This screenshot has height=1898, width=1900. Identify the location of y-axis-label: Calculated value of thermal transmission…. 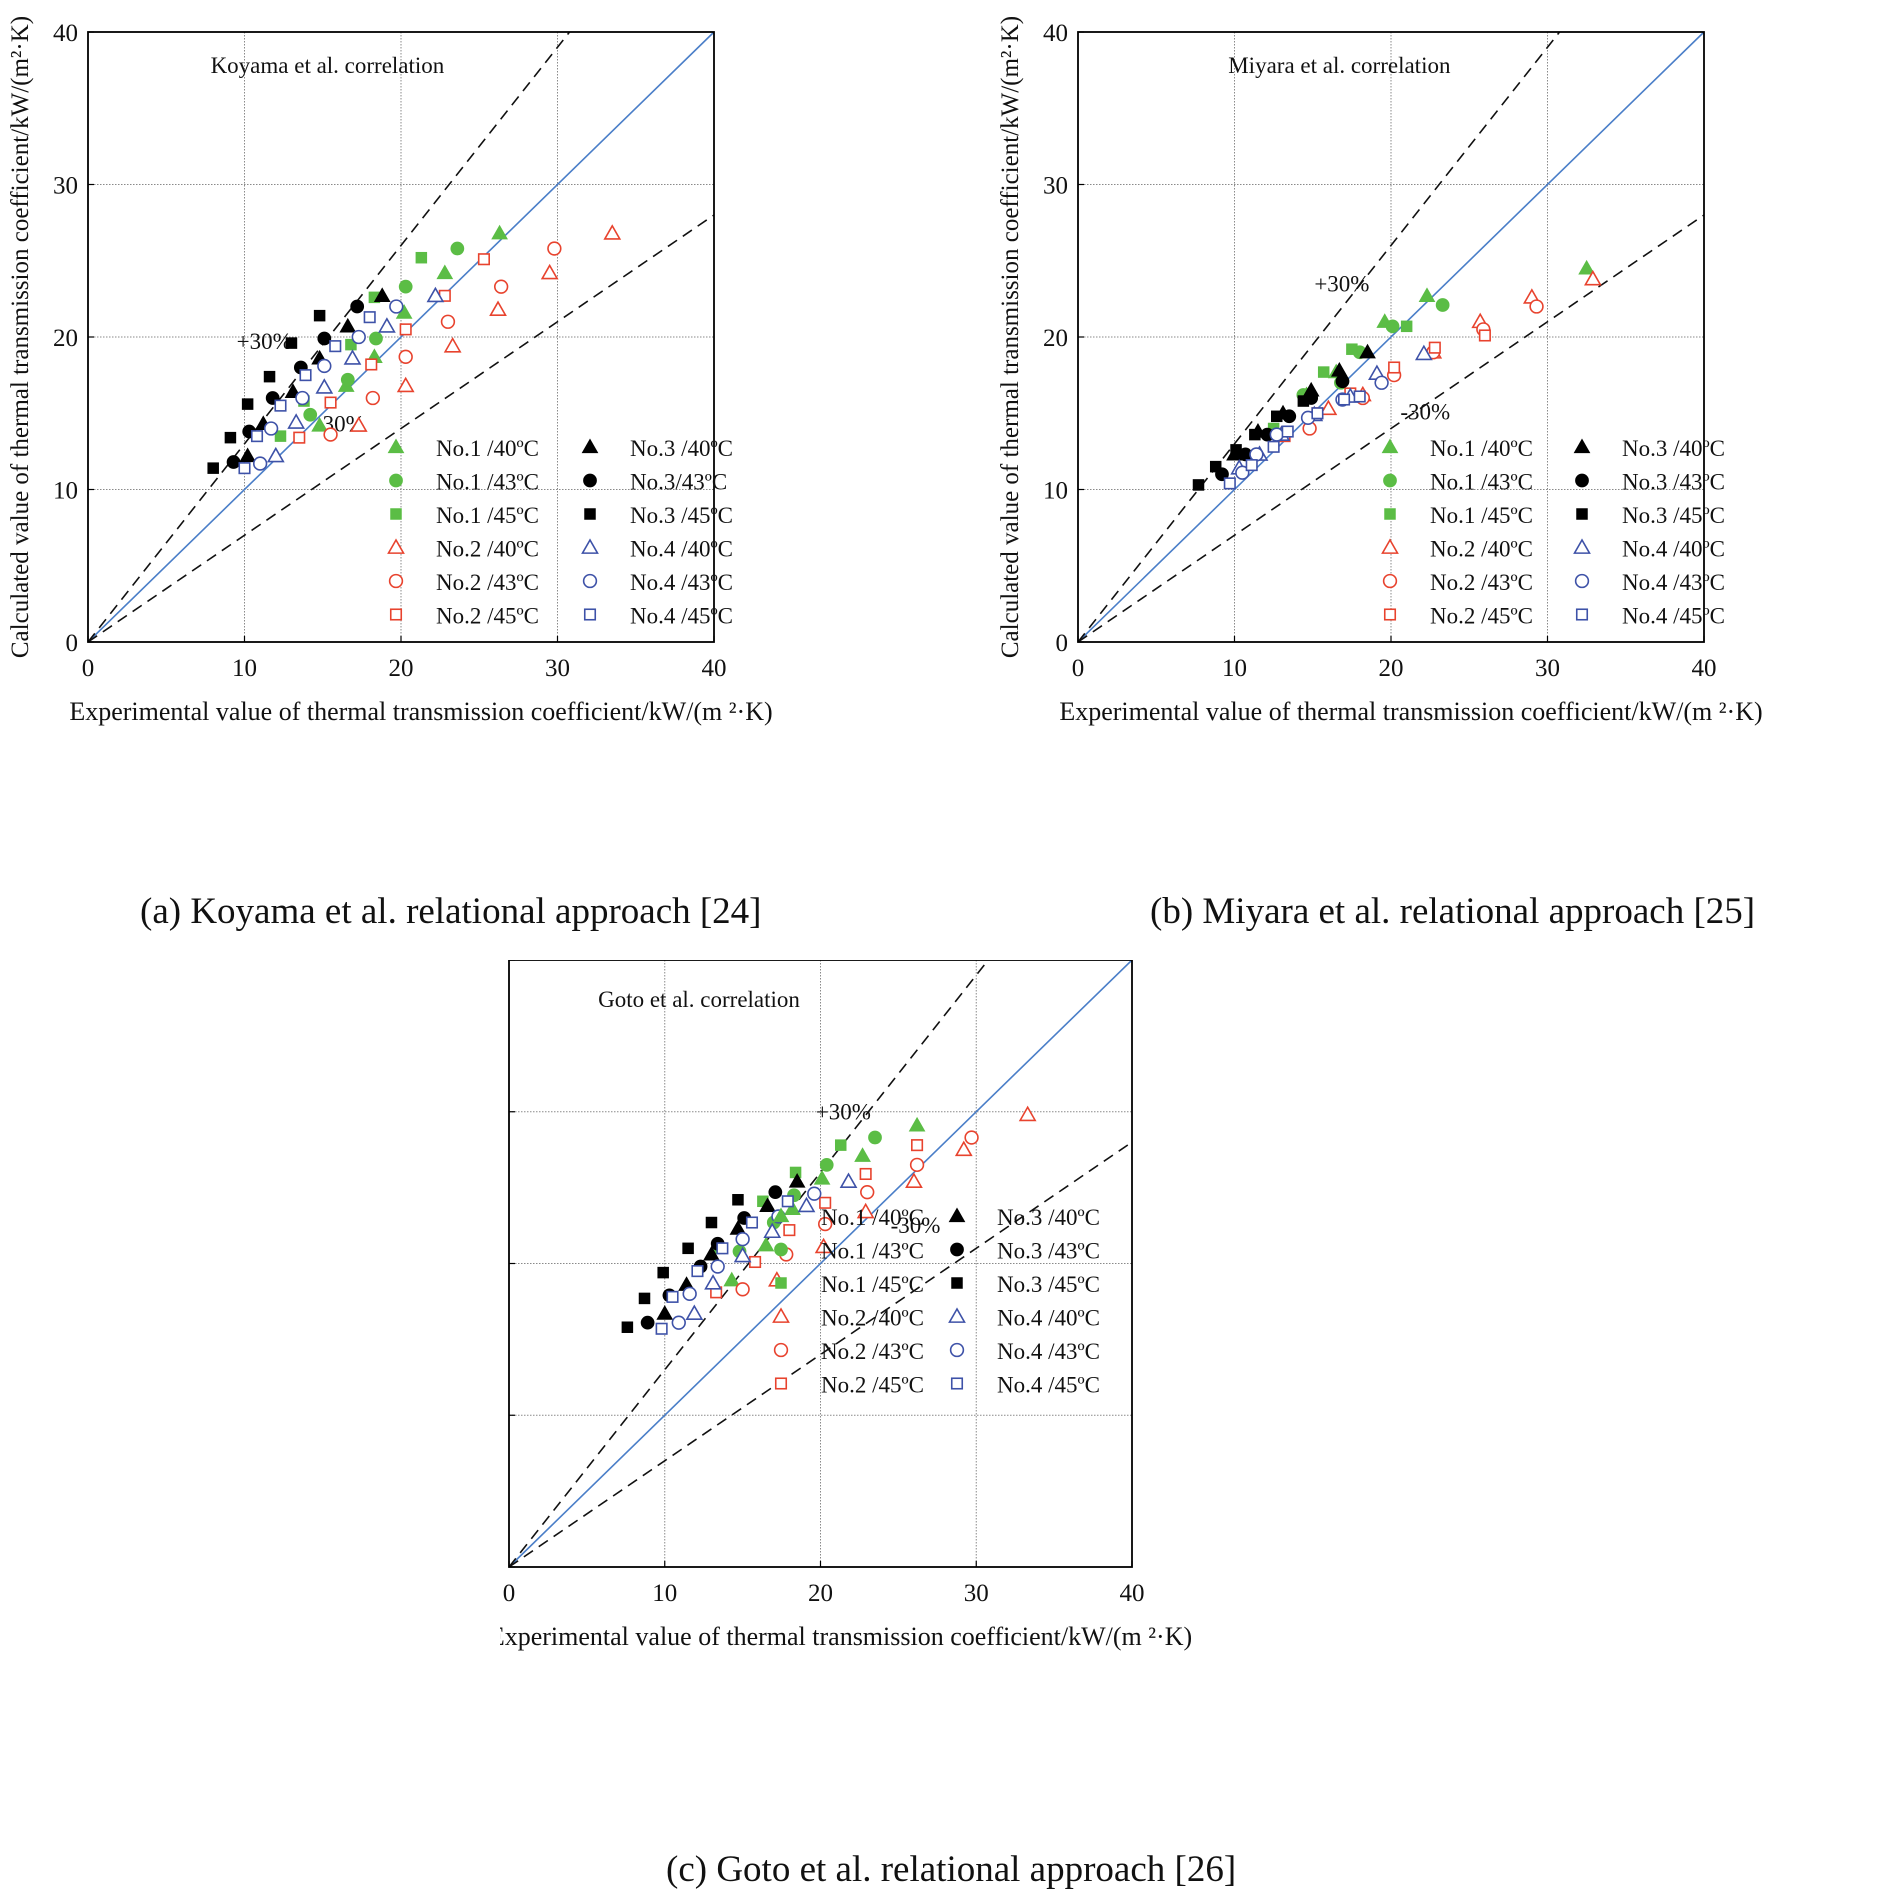
(1010, 337).